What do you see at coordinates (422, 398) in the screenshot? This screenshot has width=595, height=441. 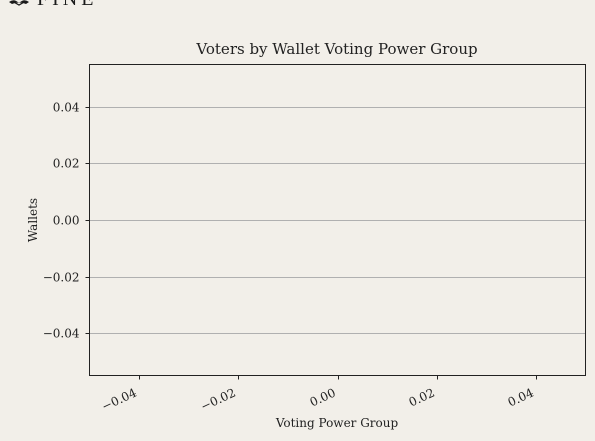 I see `x-tick-label: 0.02` at bounding box center [422, 398].